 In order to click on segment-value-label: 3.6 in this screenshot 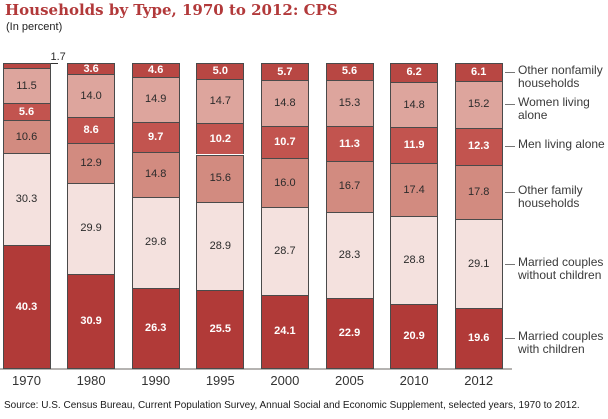, I will do `click(91, 68)`.